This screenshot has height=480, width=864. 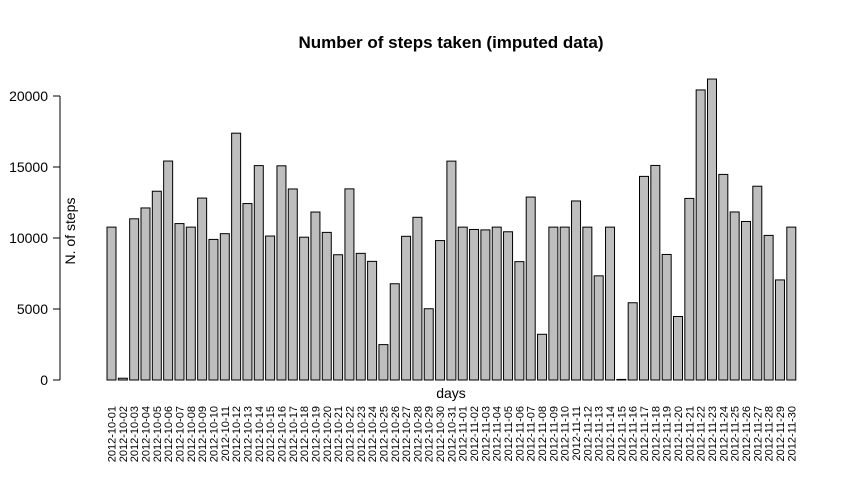 I want to click on x-tick-label: 2012-11-16, so click(x=634, y=433).